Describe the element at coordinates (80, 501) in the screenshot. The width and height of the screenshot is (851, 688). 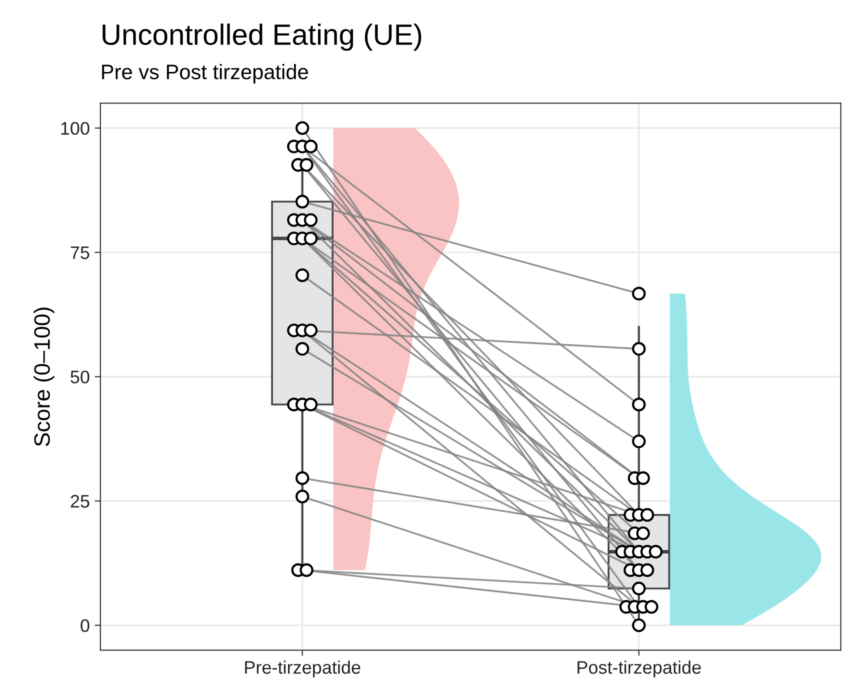
I see `y-tick-label: 25` at that location.